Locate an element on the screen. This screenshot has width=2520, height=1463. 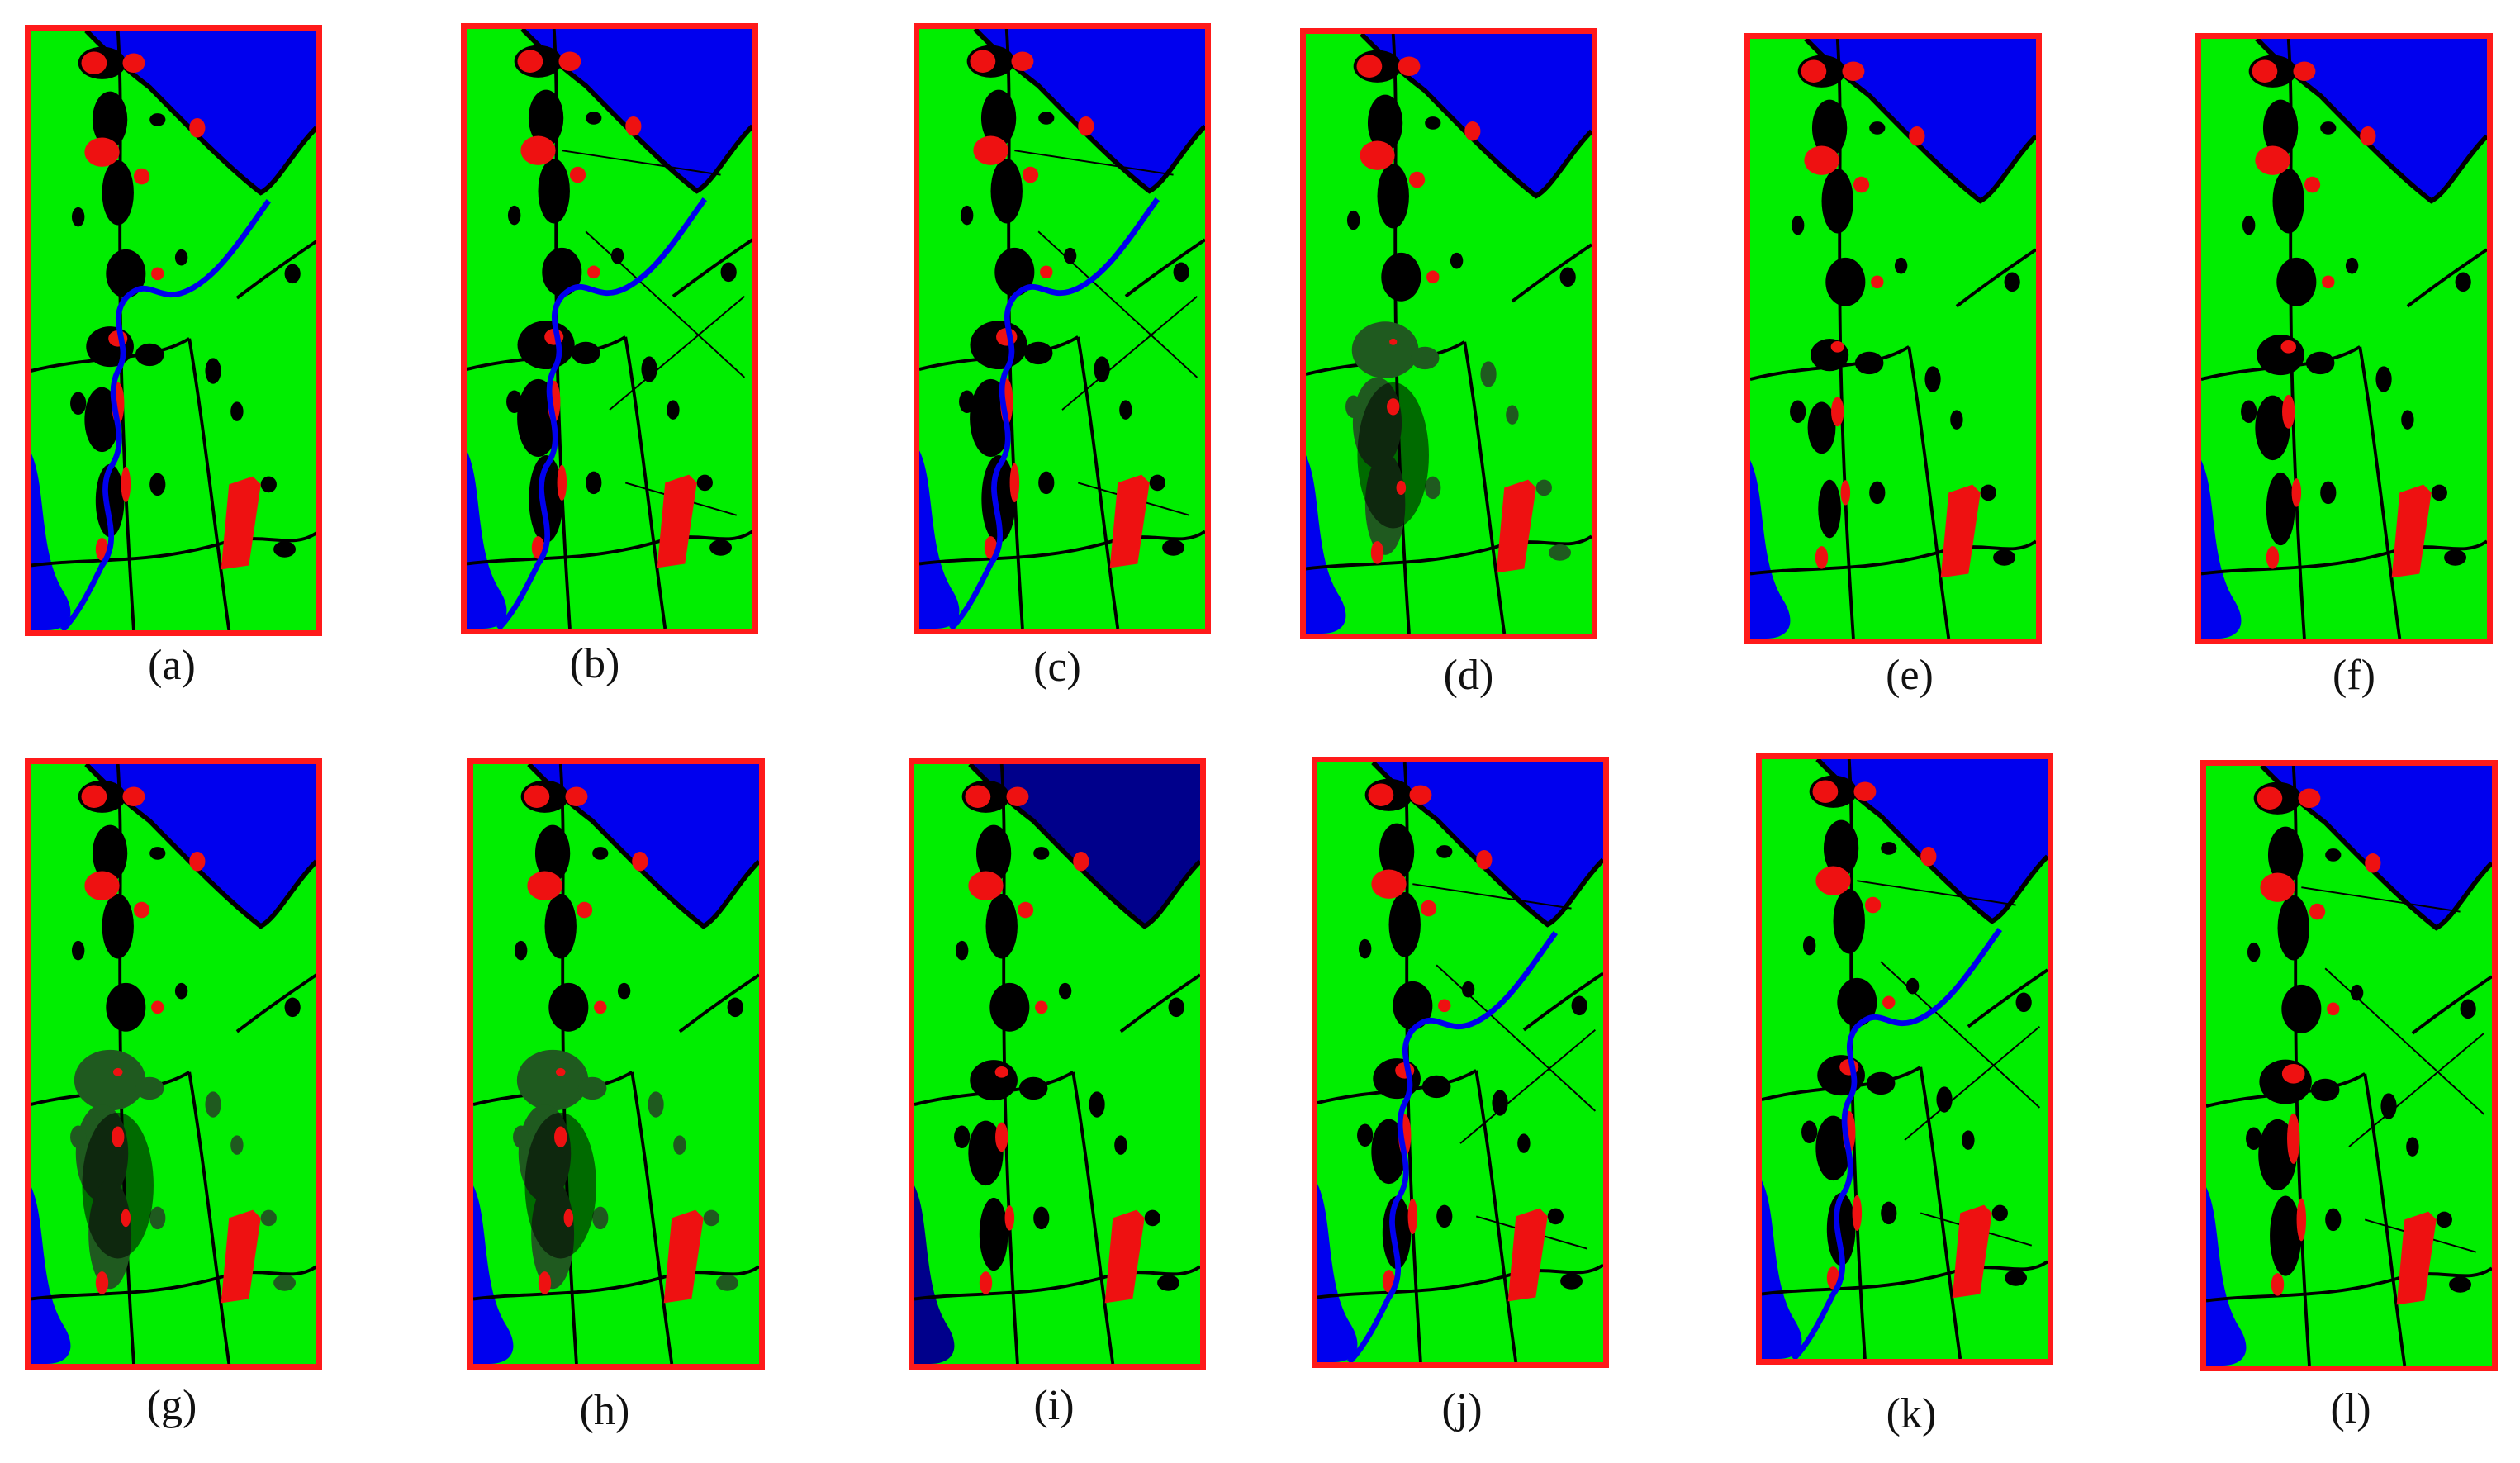
river is located at coordinates (1054, 413).